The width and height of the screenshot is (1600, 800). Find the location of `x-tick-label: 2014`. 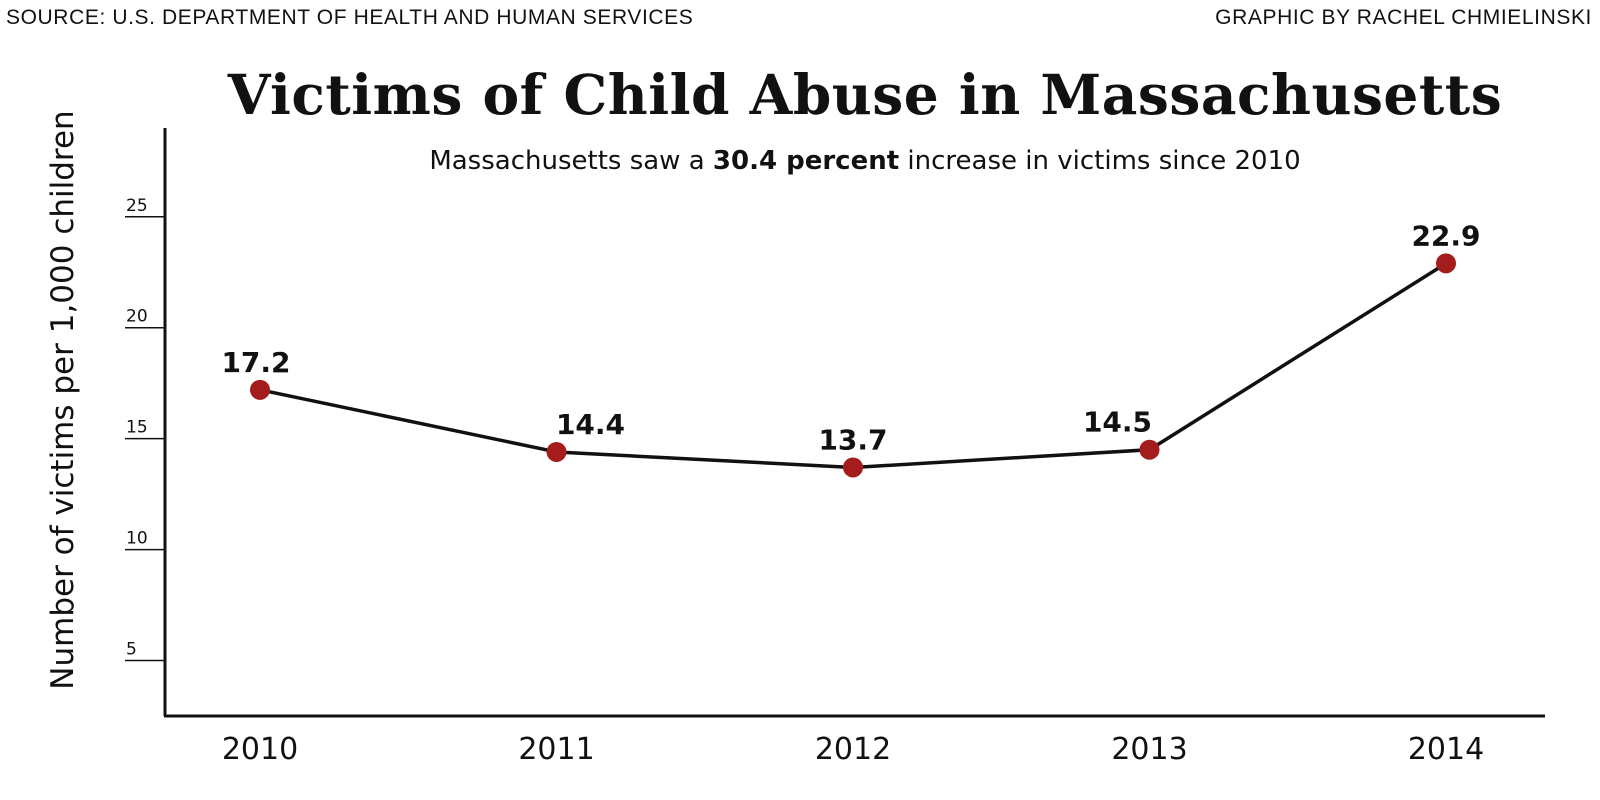

x-tick-label: 2014 is located at coordinates (1446, 749).